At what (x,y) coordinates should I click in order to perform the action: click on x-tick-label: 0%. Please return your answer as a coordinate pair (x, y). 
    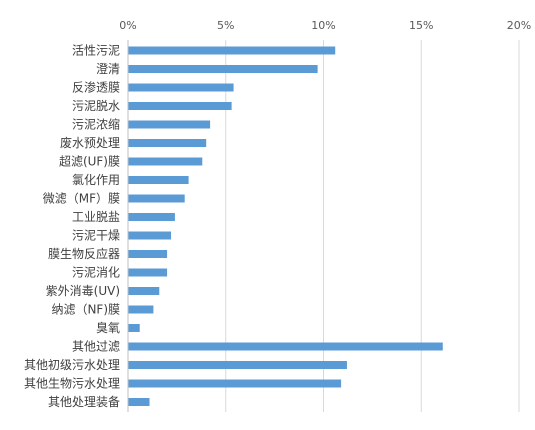
    Looking at the image, I should click on (127, 25).